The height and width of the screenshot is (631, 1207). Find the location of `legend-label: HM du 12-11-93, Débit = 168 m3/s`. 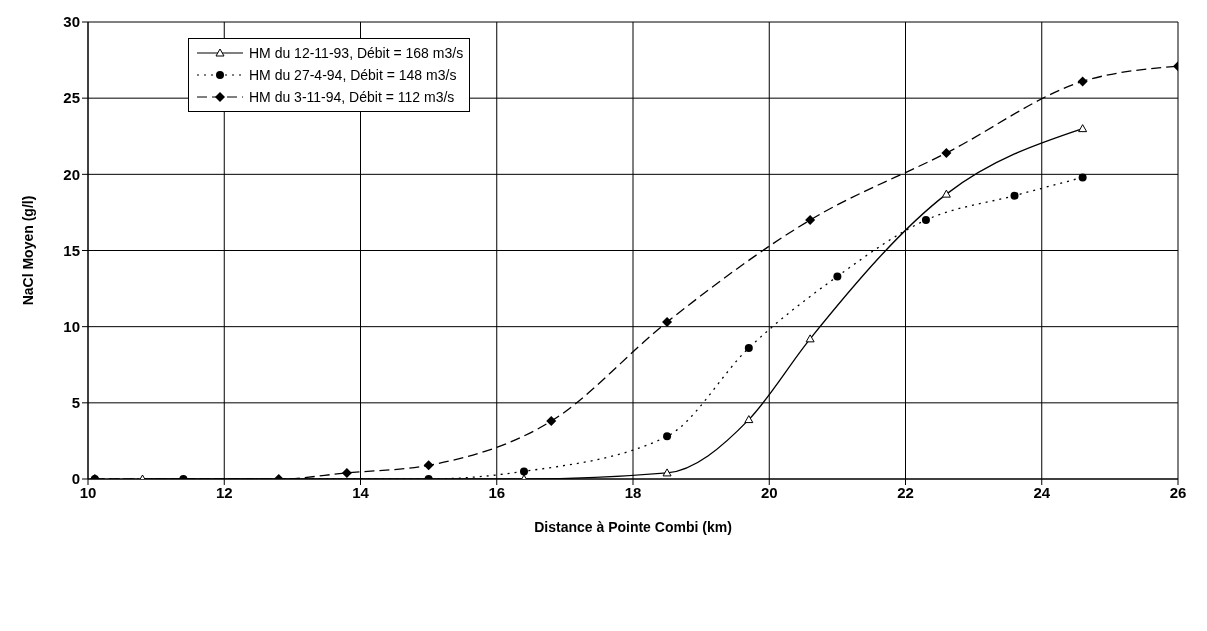

legend-label: HM du 12-11-93, Débit = 168 m3/s is located at coordinates (356, 53).